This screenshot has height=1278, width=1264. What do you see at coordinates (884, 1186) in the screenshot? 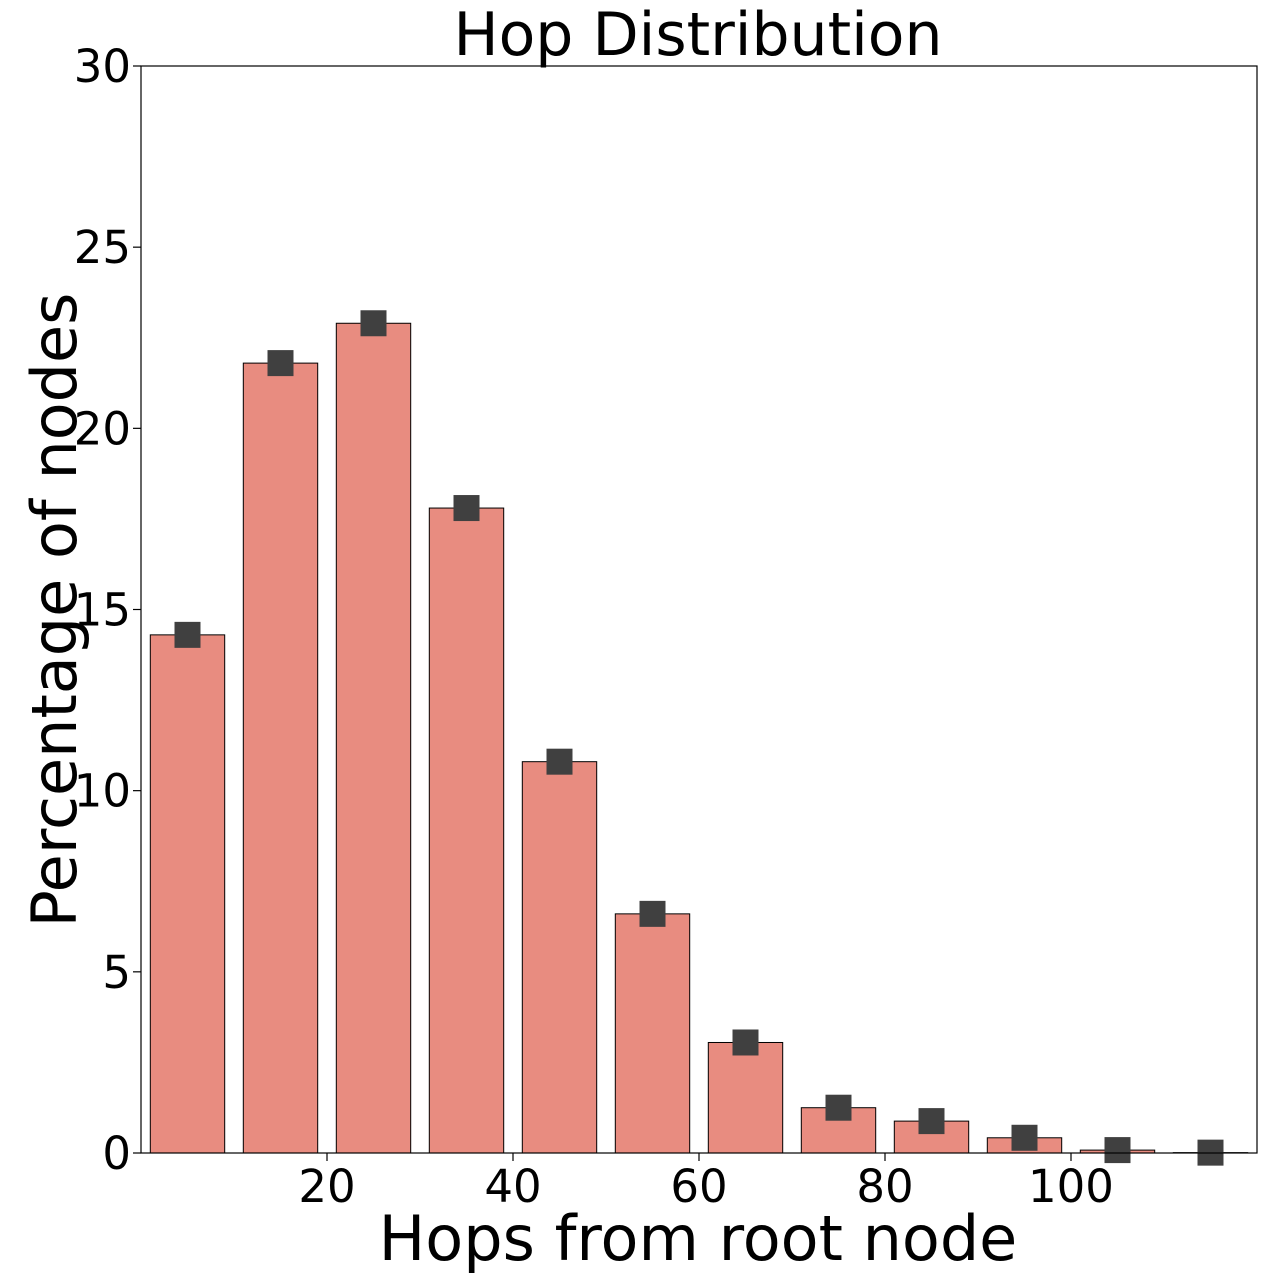
I see `x-tick-label: 80` at bounding box center [884, 1186].